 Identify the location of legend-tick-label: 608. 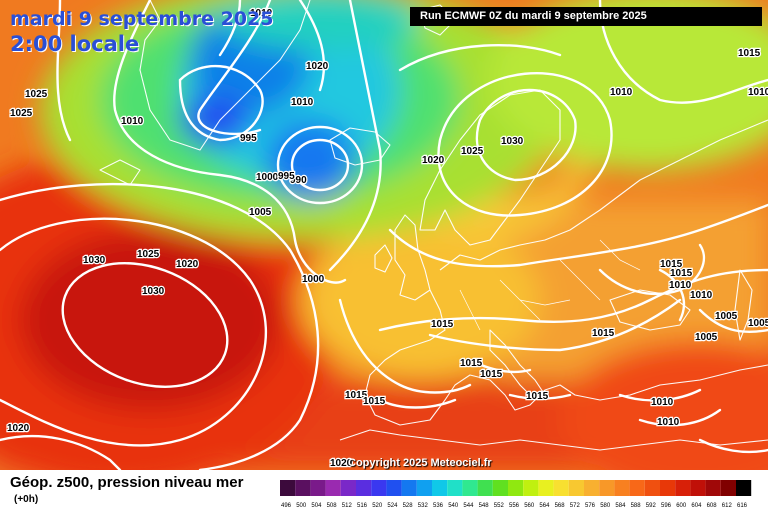
(712, 506).